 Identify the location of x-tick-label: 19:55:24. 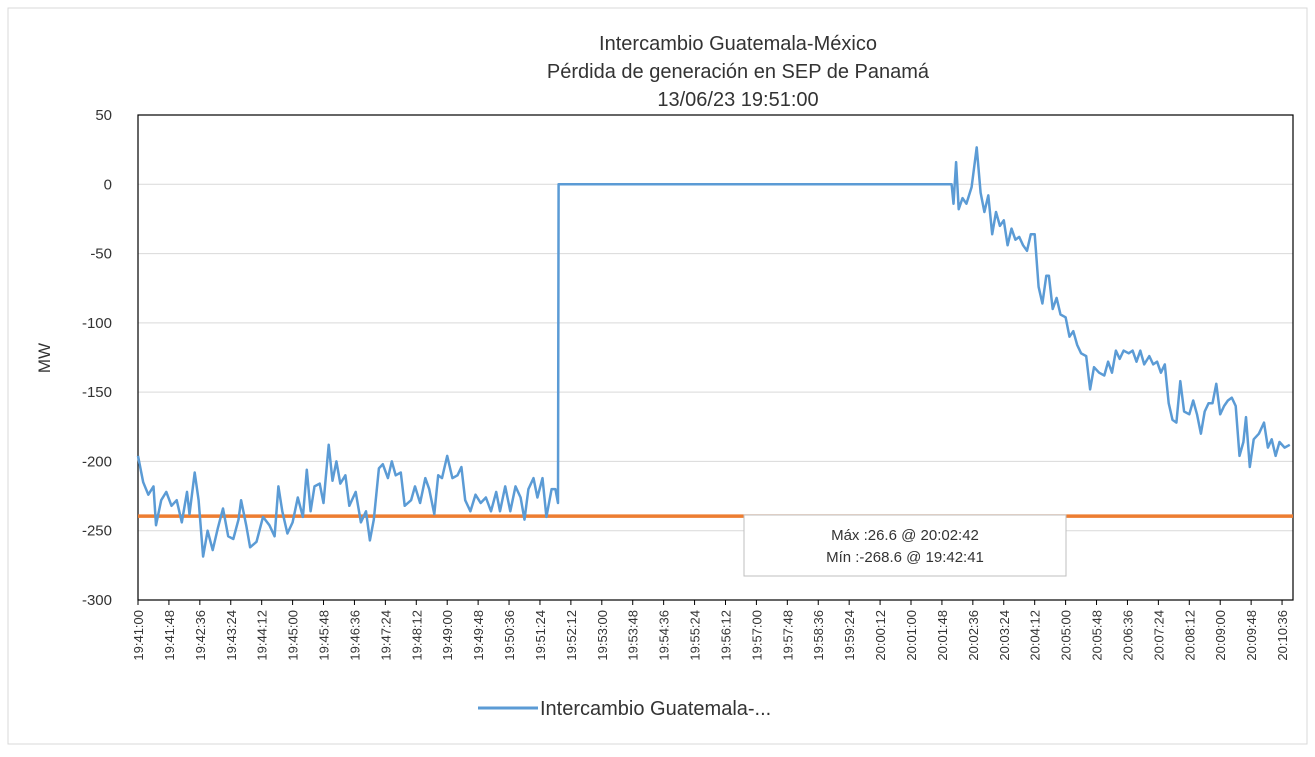
(695, 635).